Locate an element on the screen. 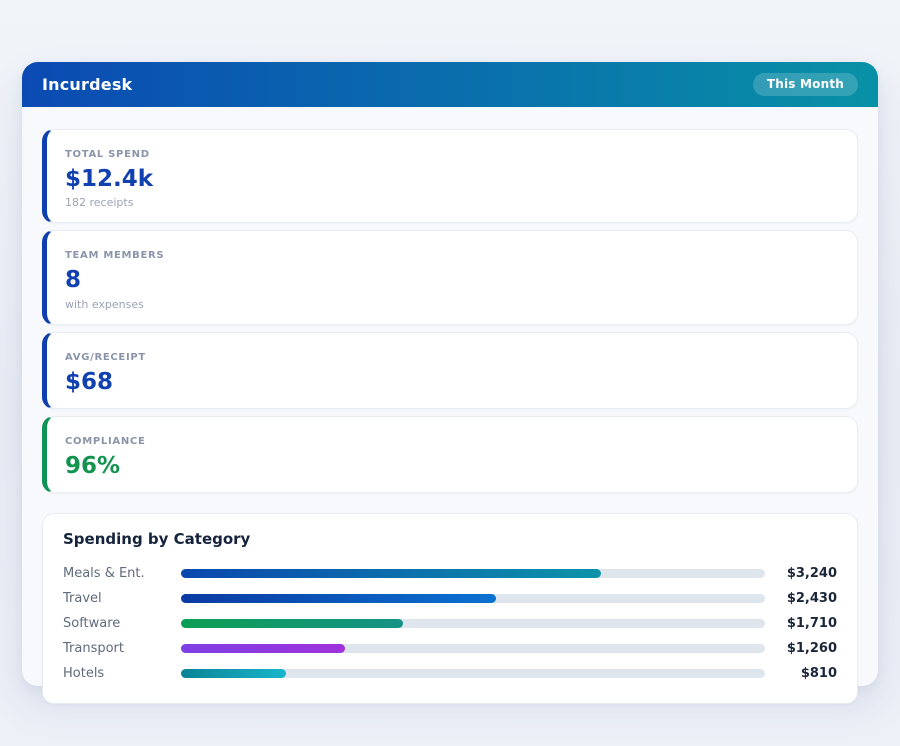 The image size is (900, 746). category-row-meals: Meals & Ent. $3,240 is located at coordinates (450, 573).